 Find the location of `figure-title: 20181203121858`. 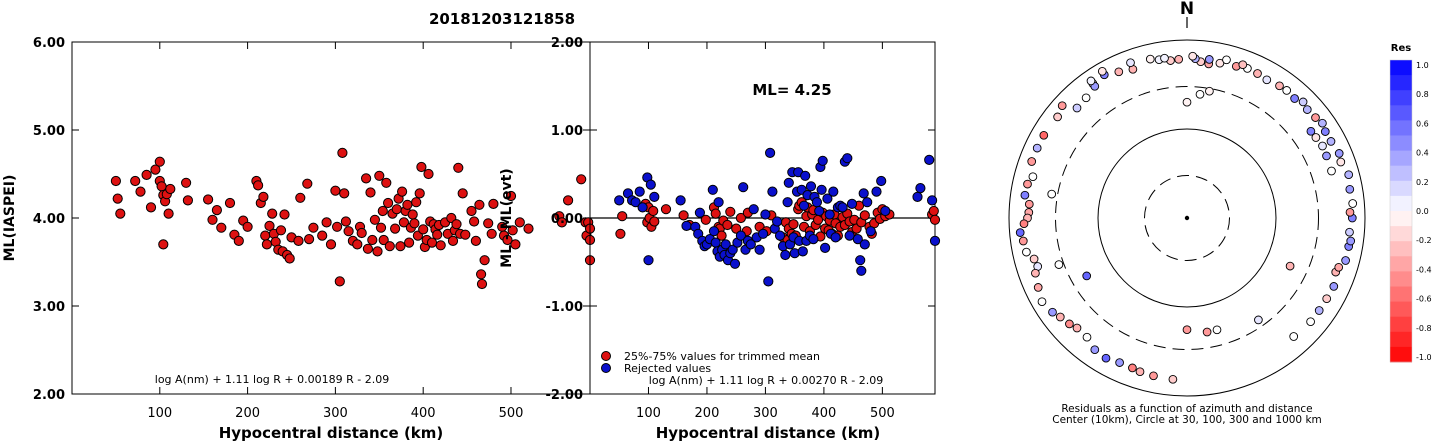

figure-title: 20181203121858 is located at coordinates (502, 19).